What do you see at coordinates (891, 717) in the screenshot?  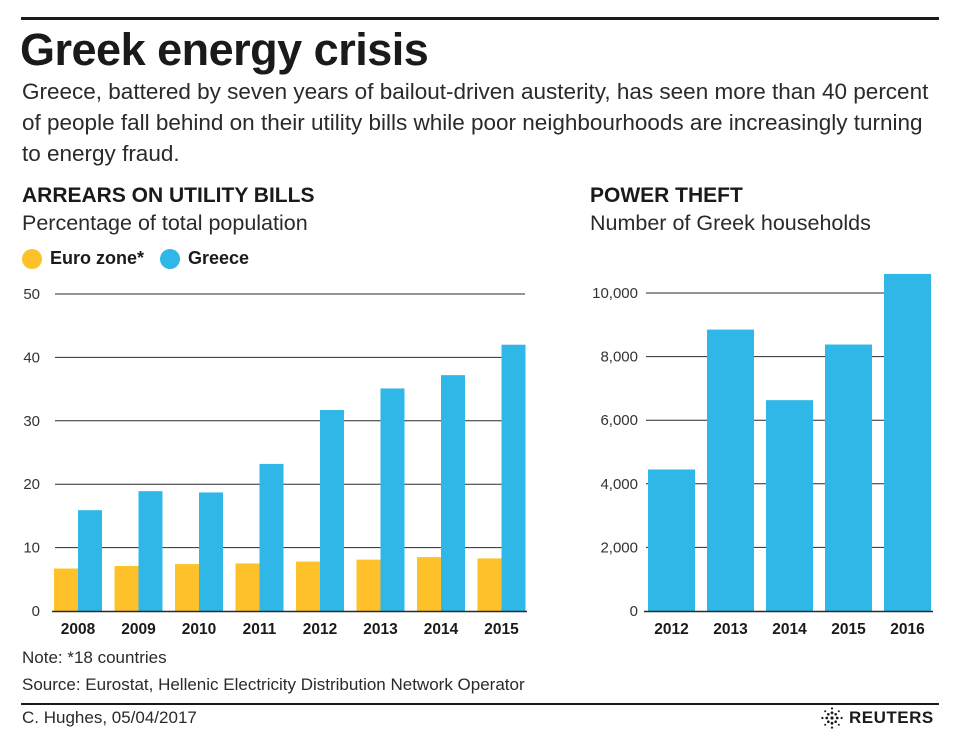 I see `brand-name: REUTERS` at bounding box center [891, 717].